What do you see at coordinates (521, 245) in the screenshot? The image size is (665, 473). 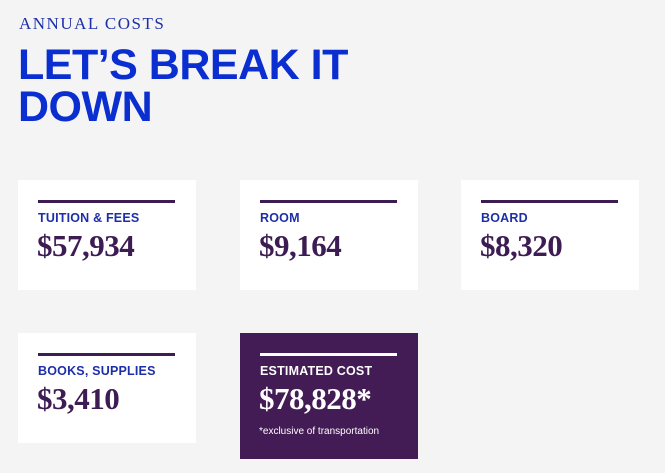 I see `cost-value: $8,320` at bounding box center [521, 245].